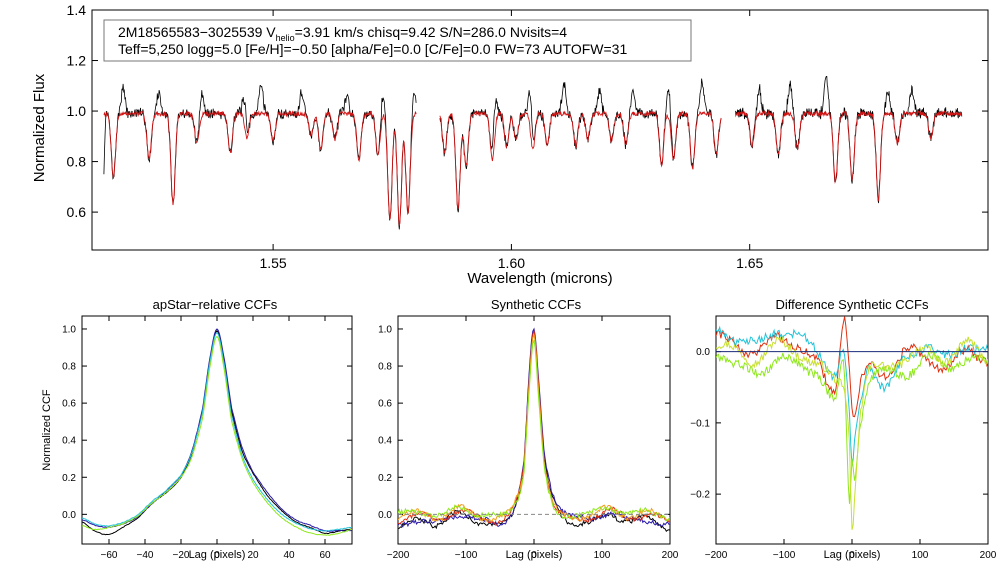 The height and width of the screenshot is (576, 1008). Describe the element at coordinates (285, 38) in the screenshot. I see `info-line-1-subscript: helio` at that location.